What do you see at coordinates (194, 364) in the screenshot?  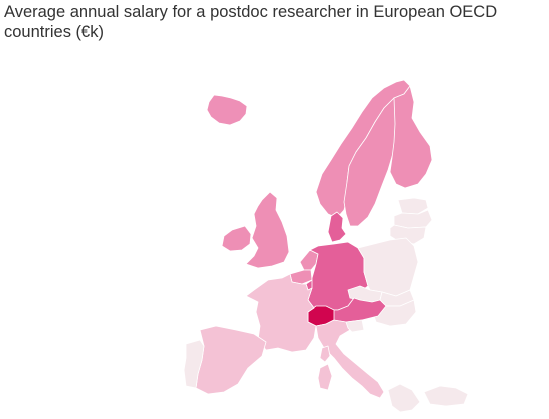 I see `country-portugal` at bounding box center [194, 364].